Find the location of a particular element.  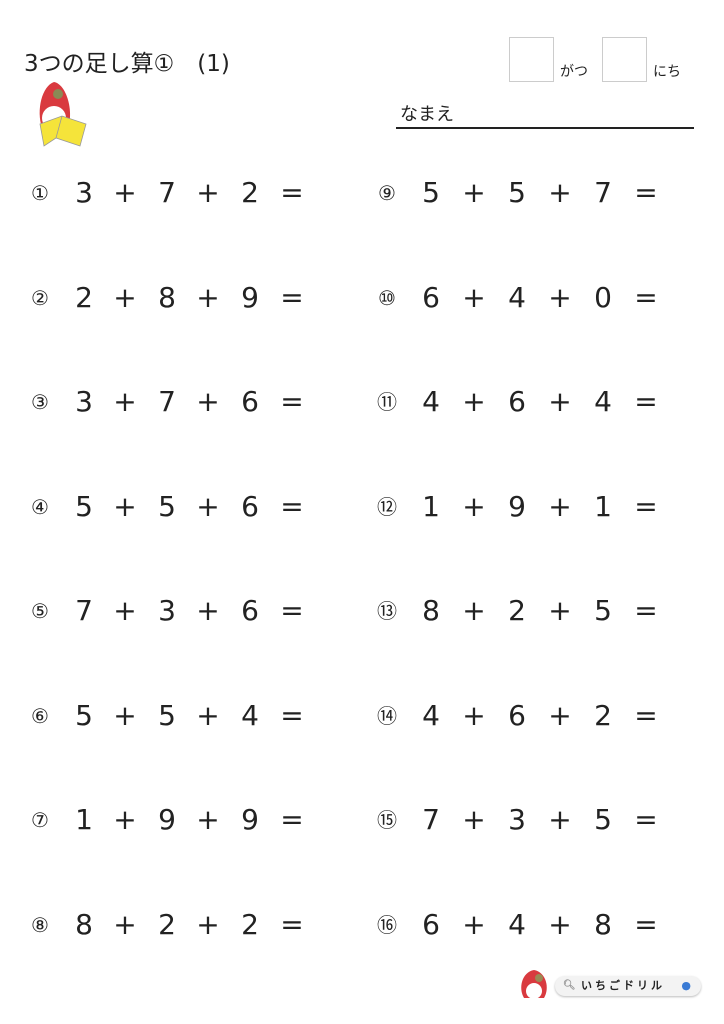

problem-row: ⑧ 8 +2 +2 = is located at coordinates (362, 925).